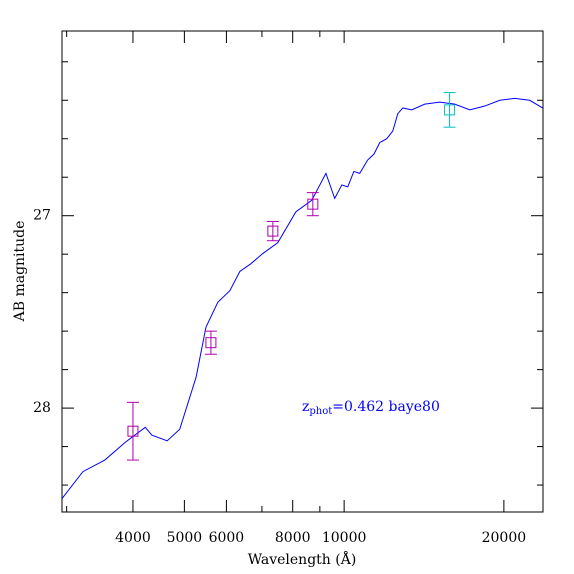  What do you see at coordinates (302, 559) in the screenshot?
I see `x-axis-label: Wavelength (Å)` at bounding box center [302, 559].